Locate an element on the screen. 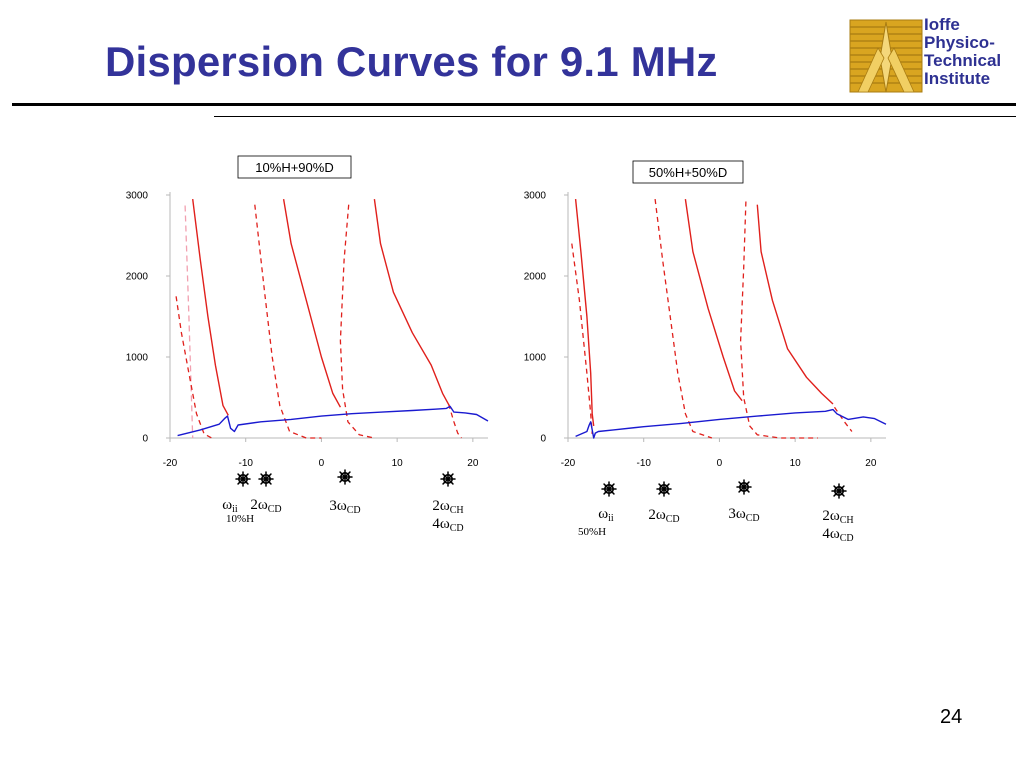 The height and width of the screenshot is (768, 1024). logo-text-line: Physico- is located at coordinates (959, 42).